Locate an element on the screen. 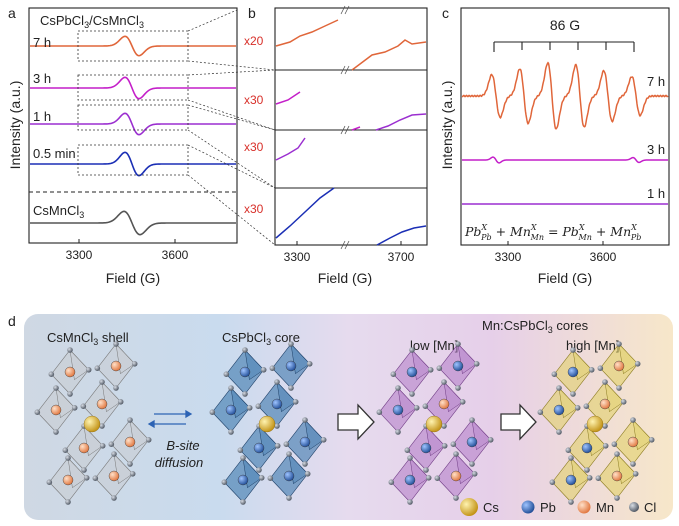  panel-a-label: a is located at coordinates (12, 13).